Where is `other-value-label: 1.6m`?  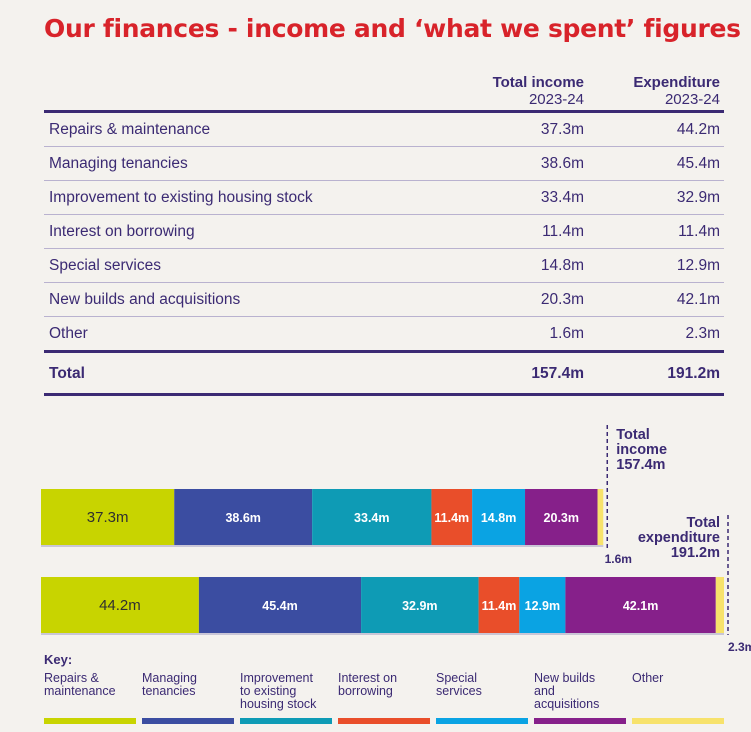
other-value-label: 1.6m is located at coordinates (618, 559).